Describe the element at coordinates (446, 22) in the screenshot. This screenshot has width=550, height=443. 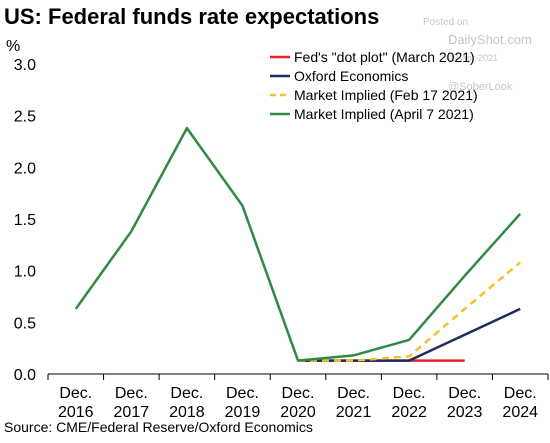
I see `watermark-posted-on: Posted on` at that location.